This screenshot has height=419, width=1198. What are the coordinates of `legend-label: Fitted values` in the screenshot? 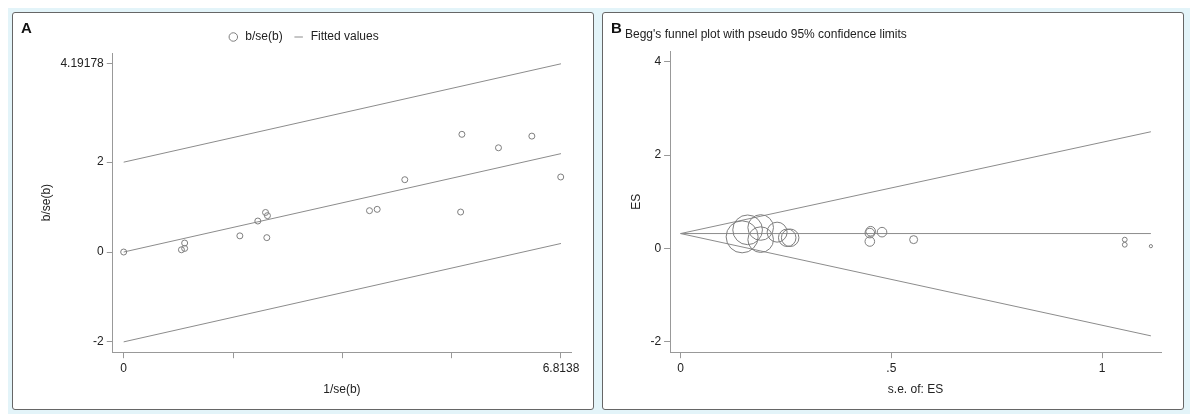 It's located at (344, 36).